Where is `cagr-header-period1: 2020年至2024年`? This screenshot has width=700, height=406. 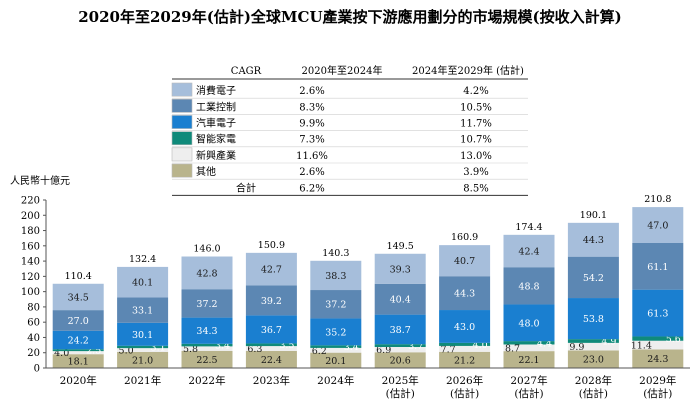
cagr-header-period1: 2020年至2024年 is located at coordinates (342, 70).